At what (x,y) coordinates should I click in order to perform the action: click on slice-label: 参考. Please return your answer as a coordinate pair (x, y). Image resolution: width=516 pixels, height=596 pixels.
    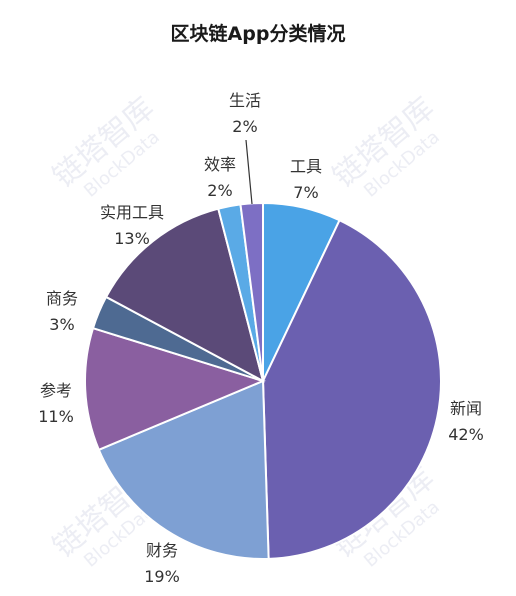
    Looking at the image, I should click on (56, 390).